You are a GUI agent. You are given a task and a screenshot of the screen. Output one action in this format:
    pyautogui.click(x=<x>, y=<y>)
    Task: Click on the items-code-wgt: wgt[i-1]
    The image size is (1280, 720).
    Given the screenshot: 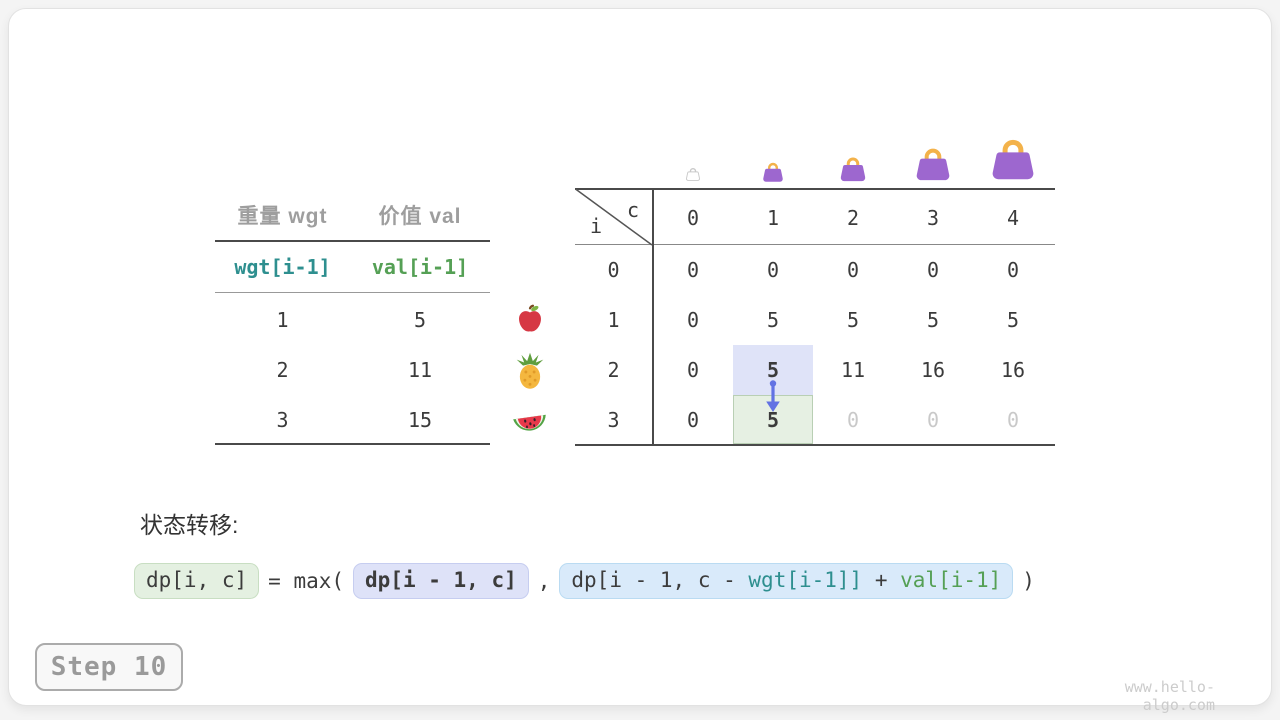 What is the action you would take?
    pyautogui.click(x=282, y=267)
    